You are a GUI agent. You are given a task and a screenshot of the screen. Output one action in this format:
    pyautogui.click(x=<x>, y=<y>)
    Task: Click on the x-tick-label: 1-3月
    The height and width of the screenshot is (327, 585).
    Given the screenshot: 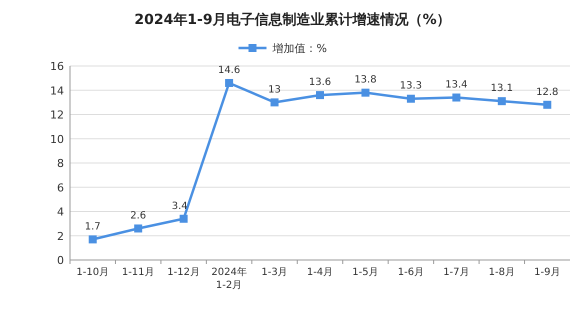 What is the action you would take?
    pyautogui.click(x=274, y=272)
    